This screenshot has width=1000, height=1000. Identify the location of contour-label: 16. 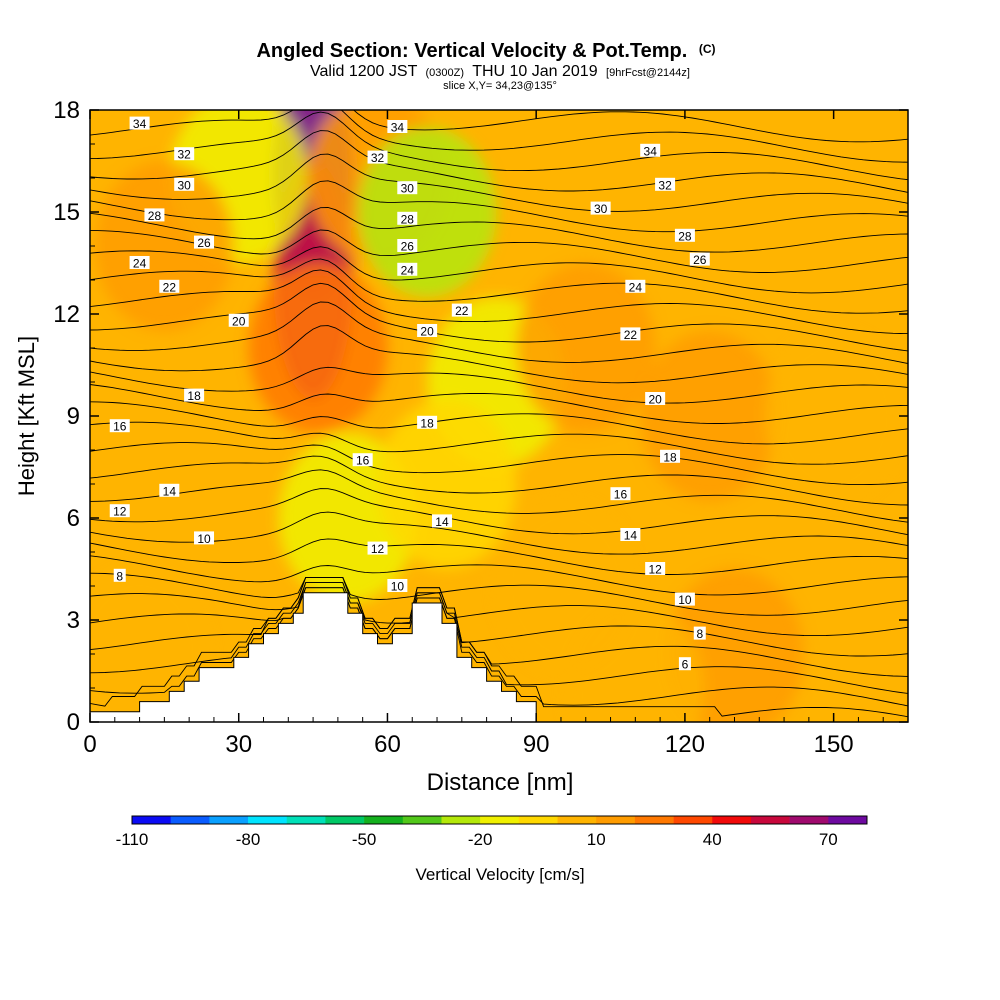
(362, 460).